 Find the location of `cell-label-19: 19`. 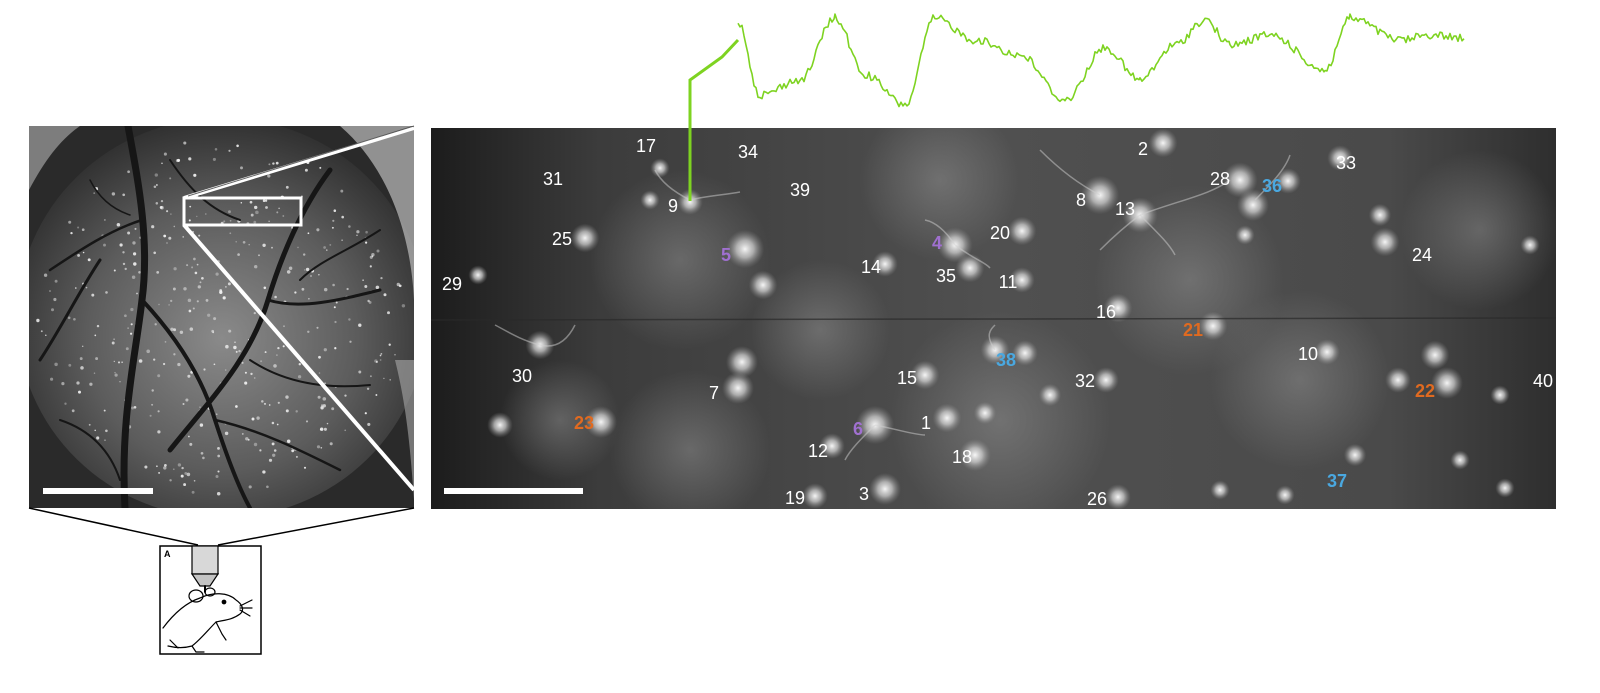

cell-label-19: 19 is located at coordinates (795, 498).